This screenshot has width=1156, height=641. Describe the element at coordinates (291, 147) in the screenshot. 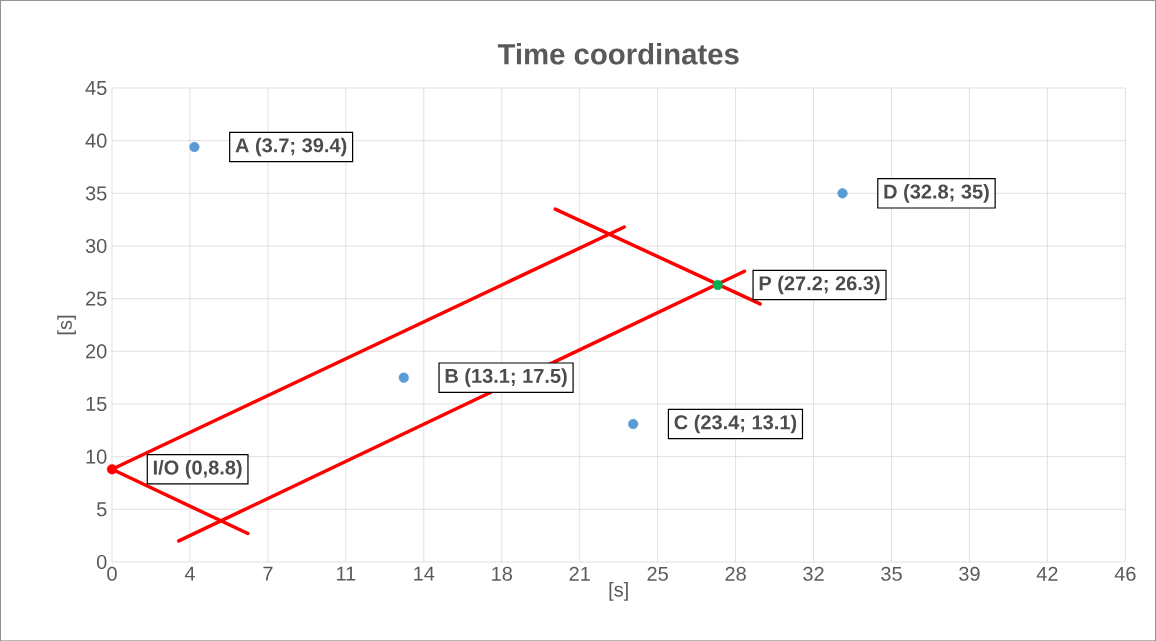

I see `annotation: A (3.7; 39.4)` at that location.